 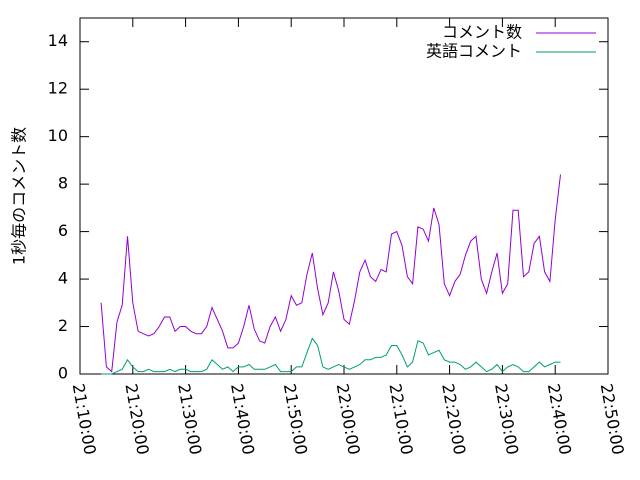 I want to click on y-axis-label: 1秒毎のコメント数, so click(x=19, y=196).